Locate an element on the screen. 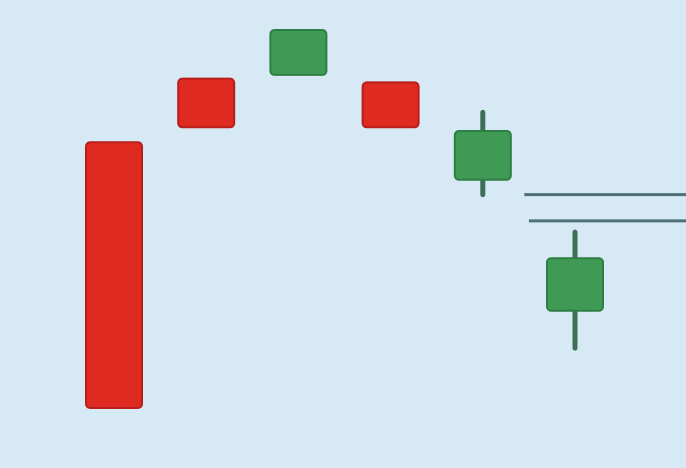  candle-3-bullish is located at coordinates (298, 52).